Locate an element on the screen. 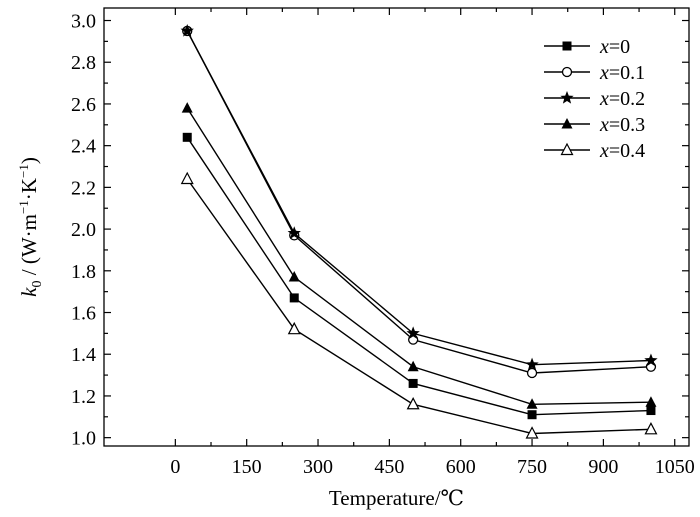 This screenshot has height=517, width=700. legend-item: x=0.1 is located at coordinates (594, 73).